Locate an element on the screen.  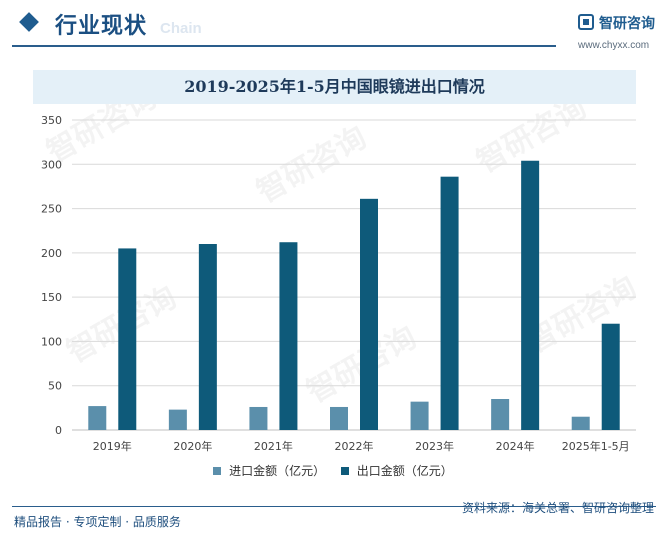
logo-icon is located at coordinates (586, 22).